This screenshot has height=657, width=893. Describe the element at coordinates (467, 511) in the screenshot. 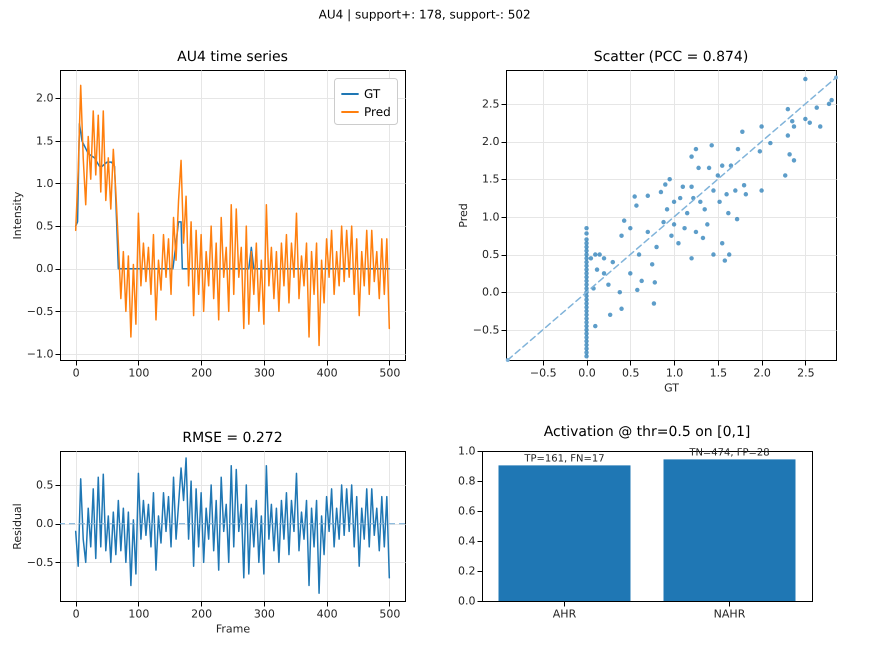

I see `y-tick-label: 0.6` at that location.